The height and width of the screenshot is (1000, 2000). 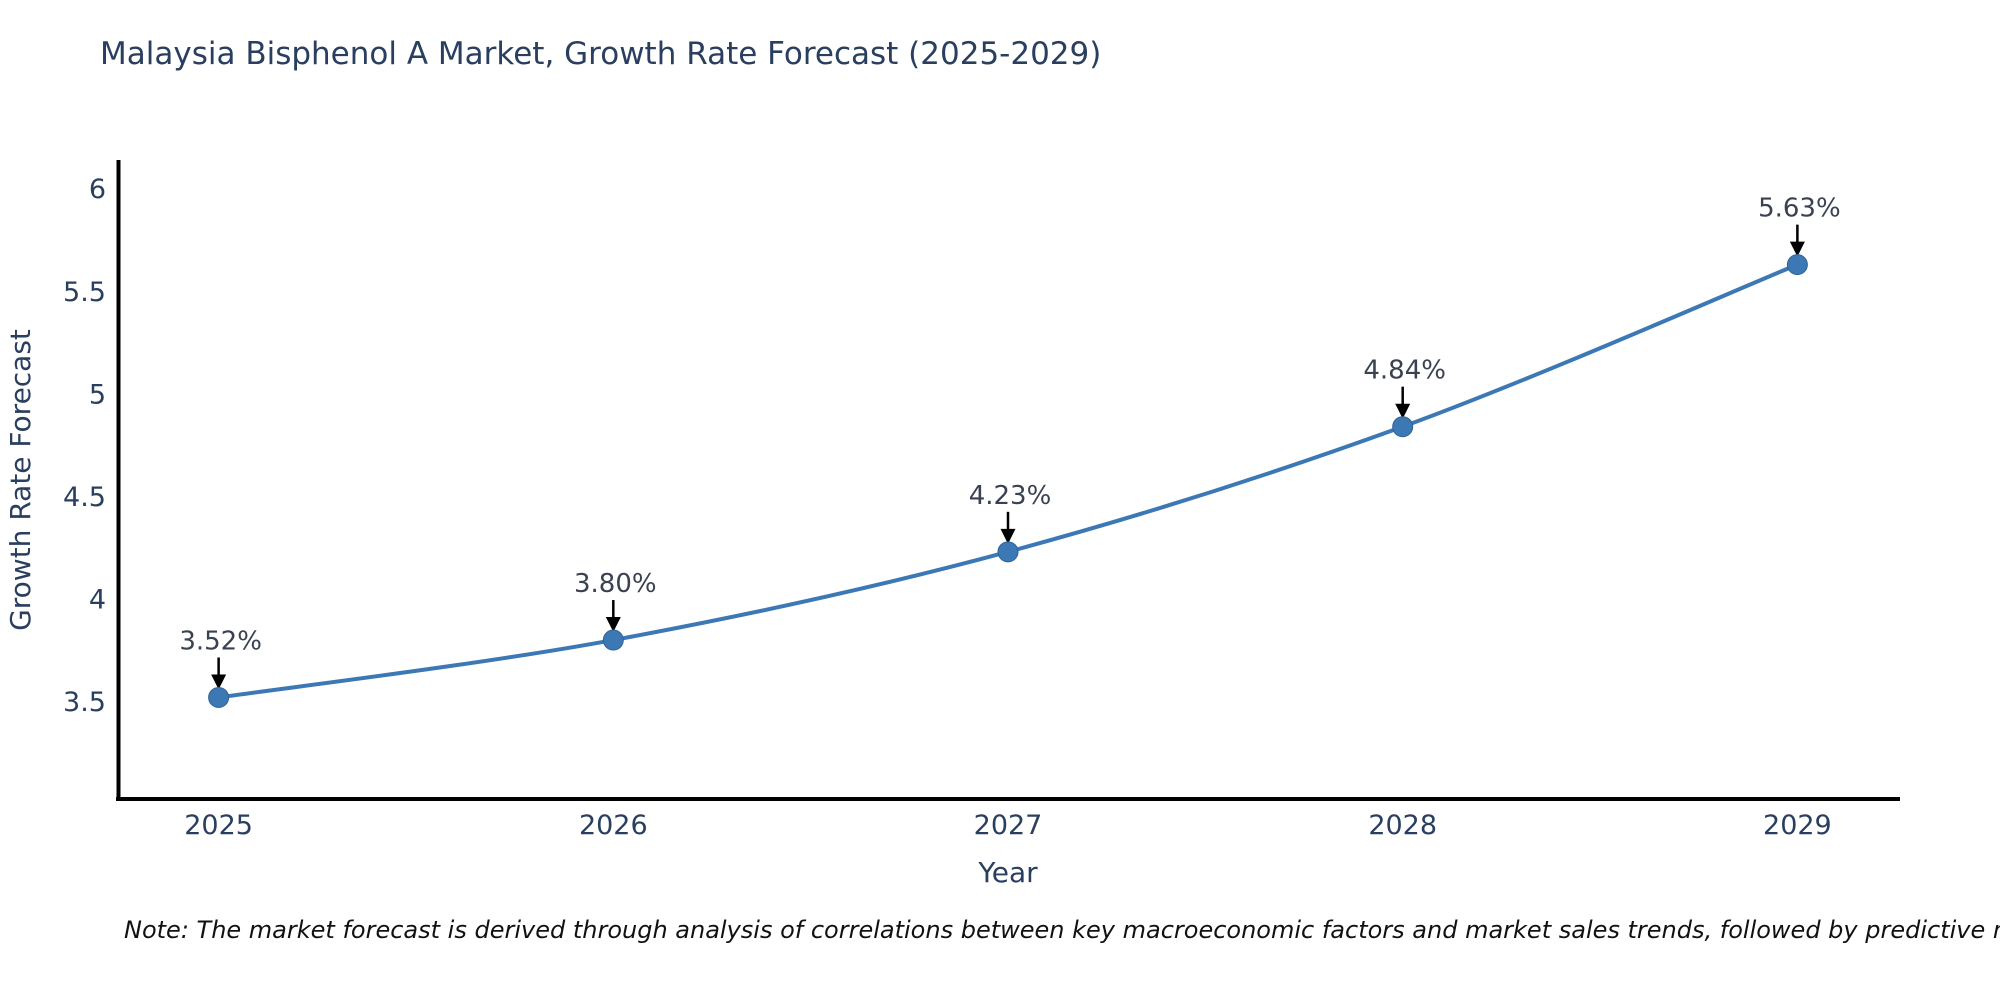 I want to click on data-point-2029, so click(x=1797, y=265).